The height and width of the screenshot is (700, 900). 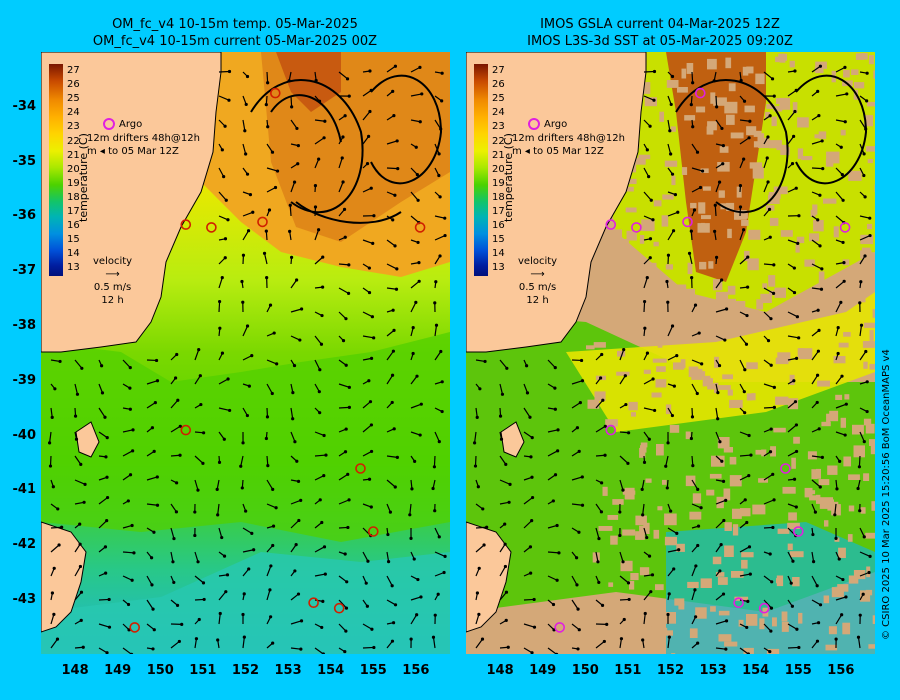 What do you see at coordinates (235, 41) in the screenshot?
I see `left-title-line2: OM_fc_v4 10-15m current 05-Mar-2025 00Z` at bounding box center [235, 41].